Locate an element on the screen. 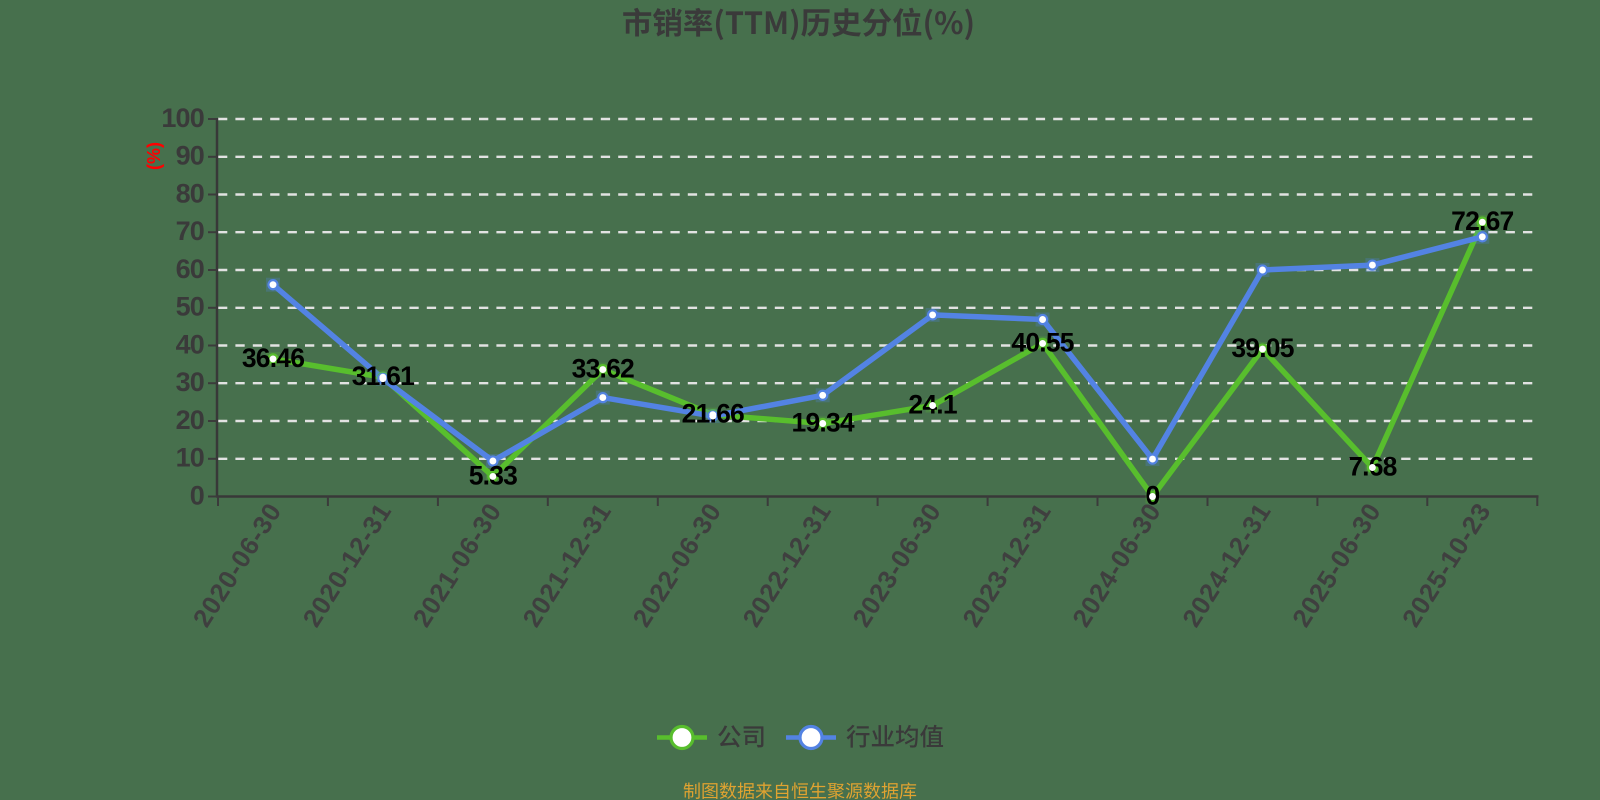 The image size is (1600, 800). svg-text: 90 is located at coordinates (190, 156).